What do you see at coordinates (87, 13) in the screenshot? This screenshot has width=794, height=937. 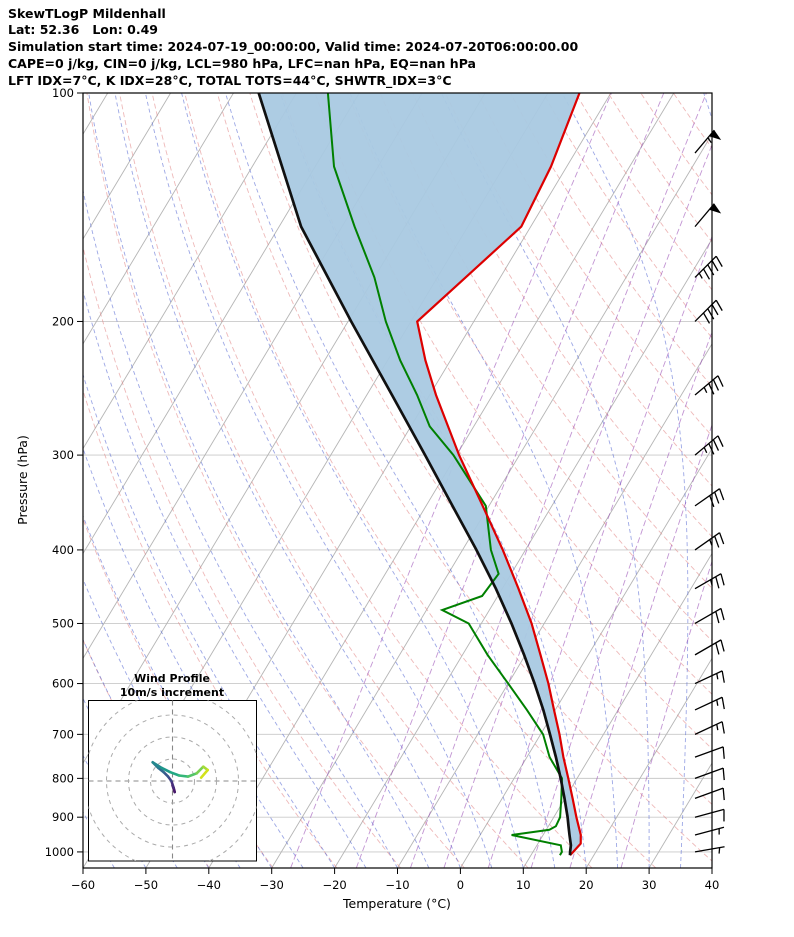 I see `chart-title: SkewTLogP Mildenhall` at bounding box center [87, 13].